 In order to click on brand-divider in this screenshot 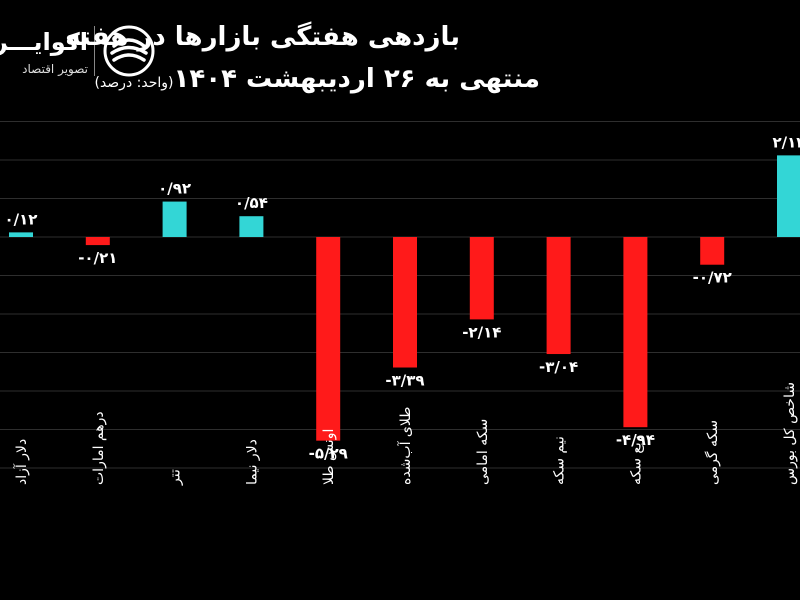, I will do `click(94, 51)`.